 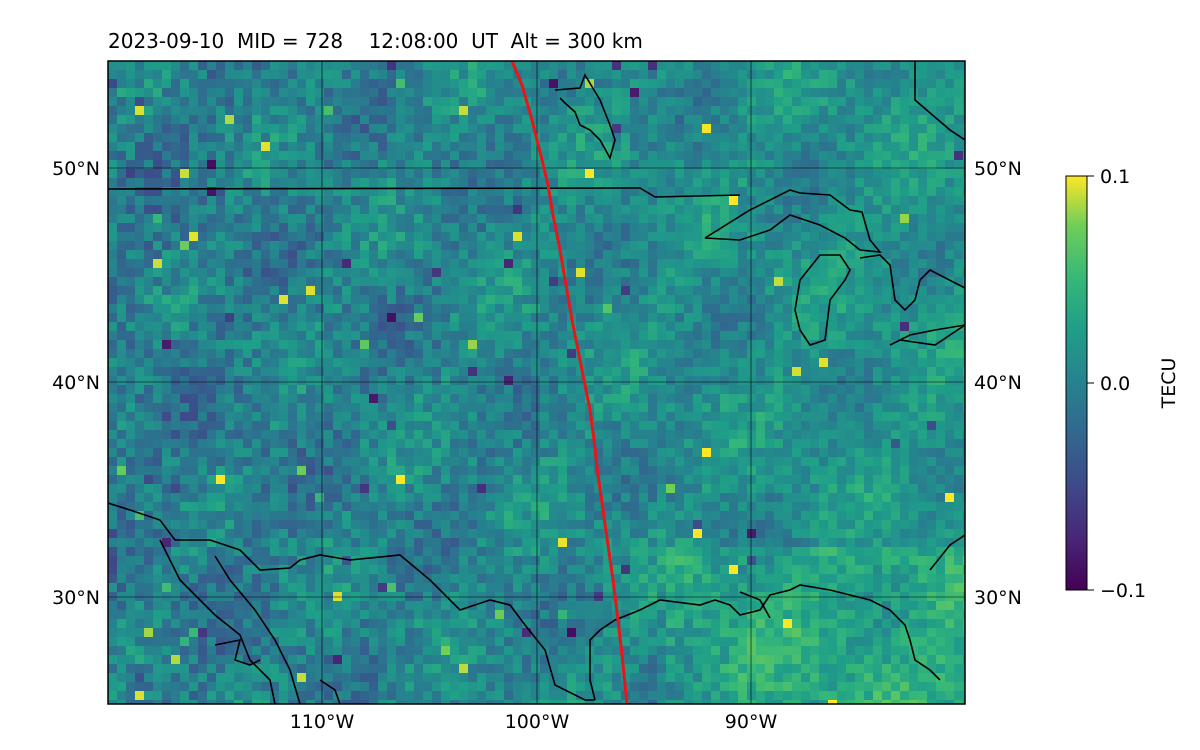 What do you see at coordinates (755, 605) in the screenshot?
I see `gulf-islands` at bounding box center [755, 605].